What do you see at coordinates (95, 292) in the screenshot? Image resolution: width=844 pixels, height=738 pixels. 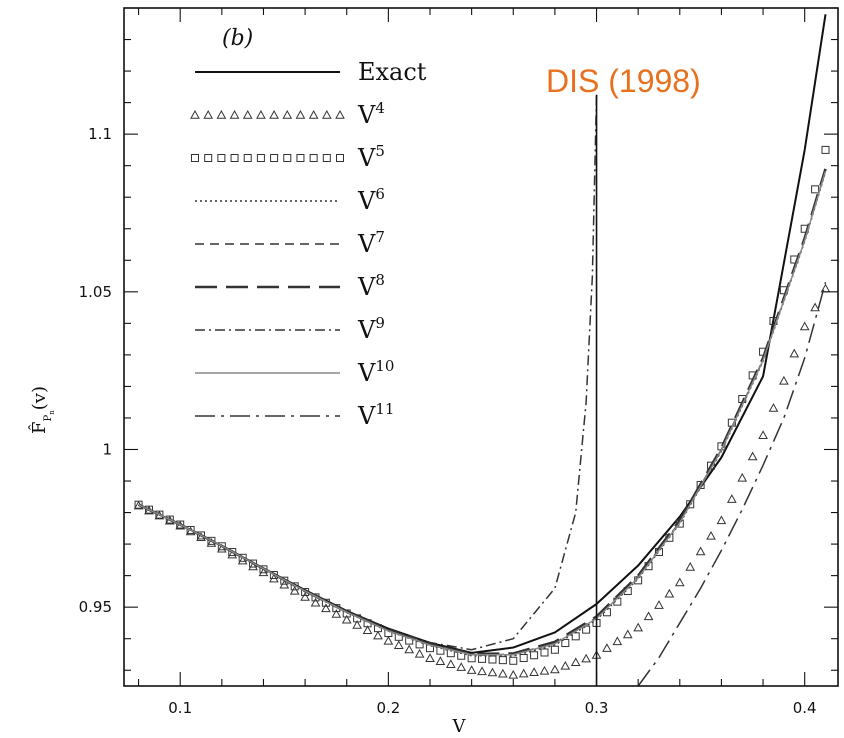 I see `y-tick-label: 1.05` at bounding box center [95, 292].